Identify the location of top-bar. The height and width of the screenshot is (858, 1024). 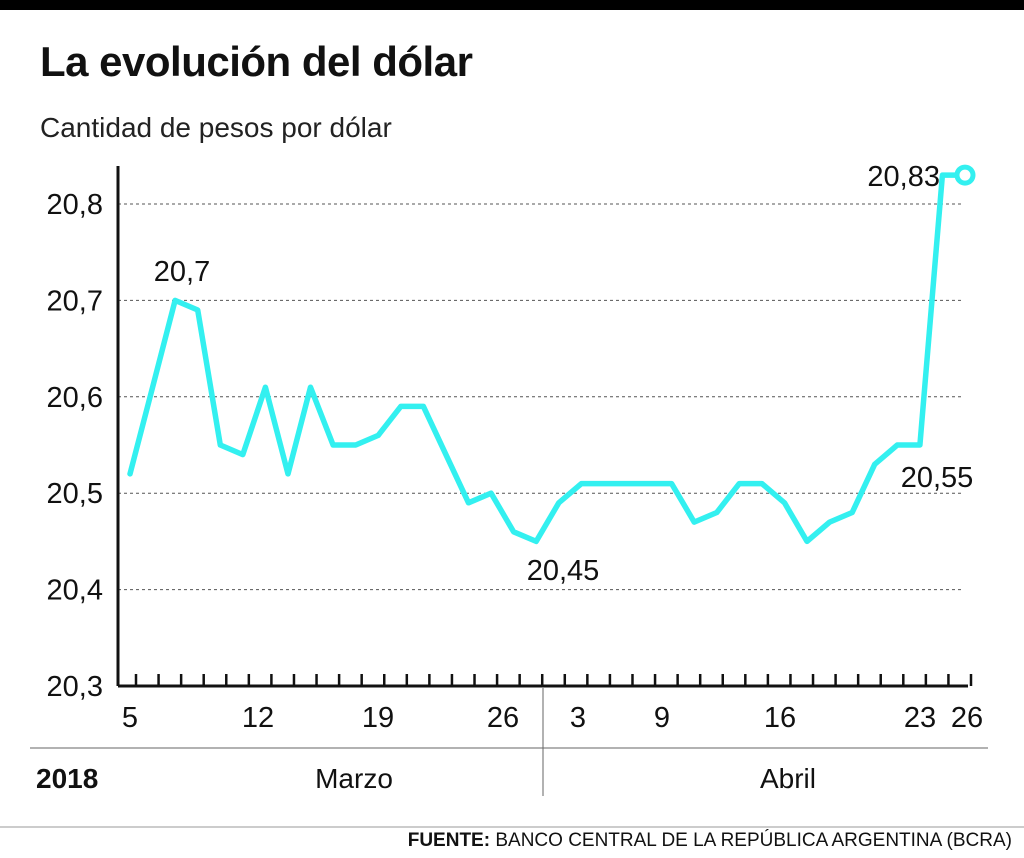
(512, 5).